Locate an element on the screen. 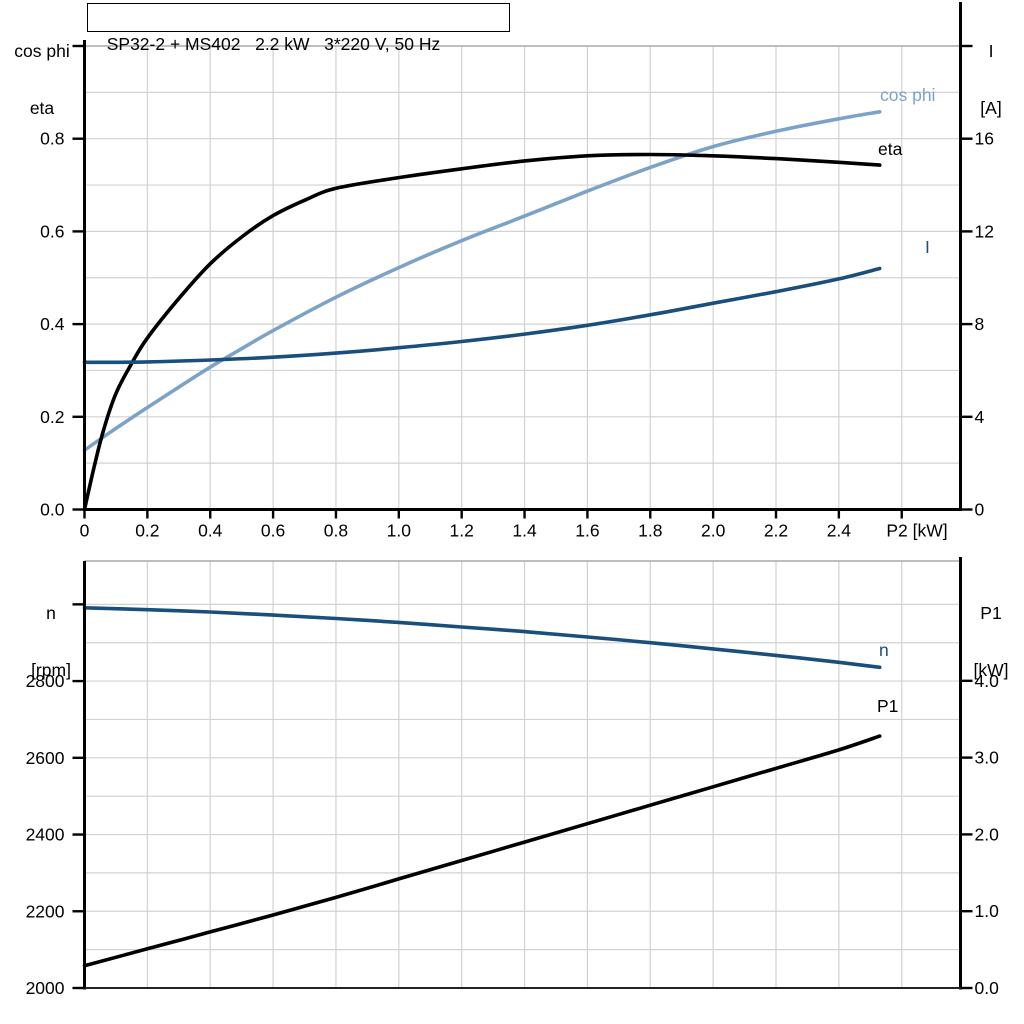 This screenshot has width=1024, height=1024. x-tick-label: 0 is located at coordinates (85, 531).